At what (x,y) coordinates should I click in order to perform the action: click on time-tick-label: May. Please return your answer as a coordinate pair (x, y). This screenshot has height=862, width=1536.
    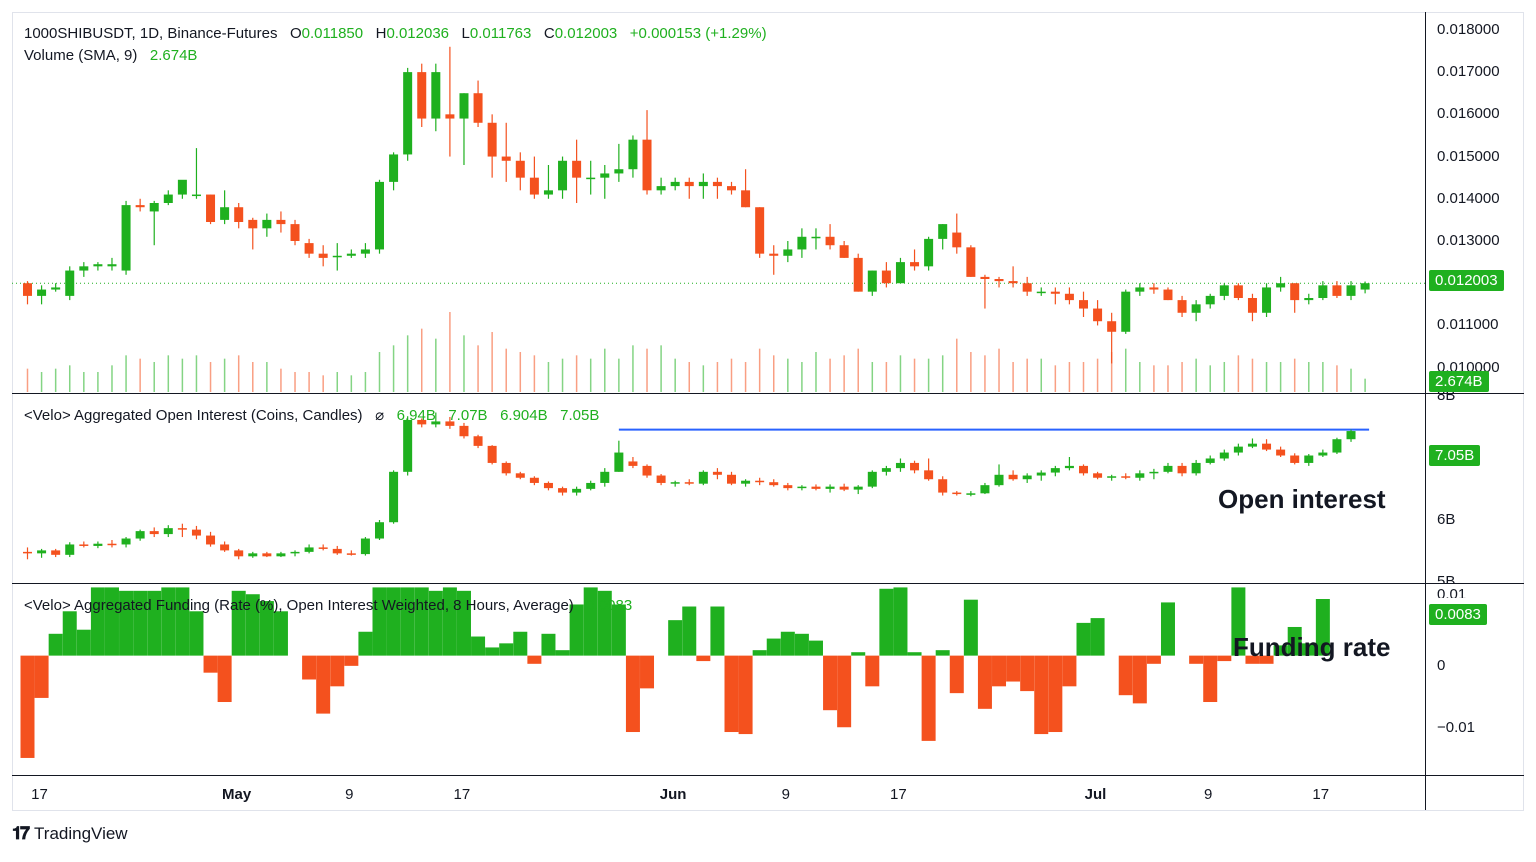
    Looking at the image, I should click on (237, 794).